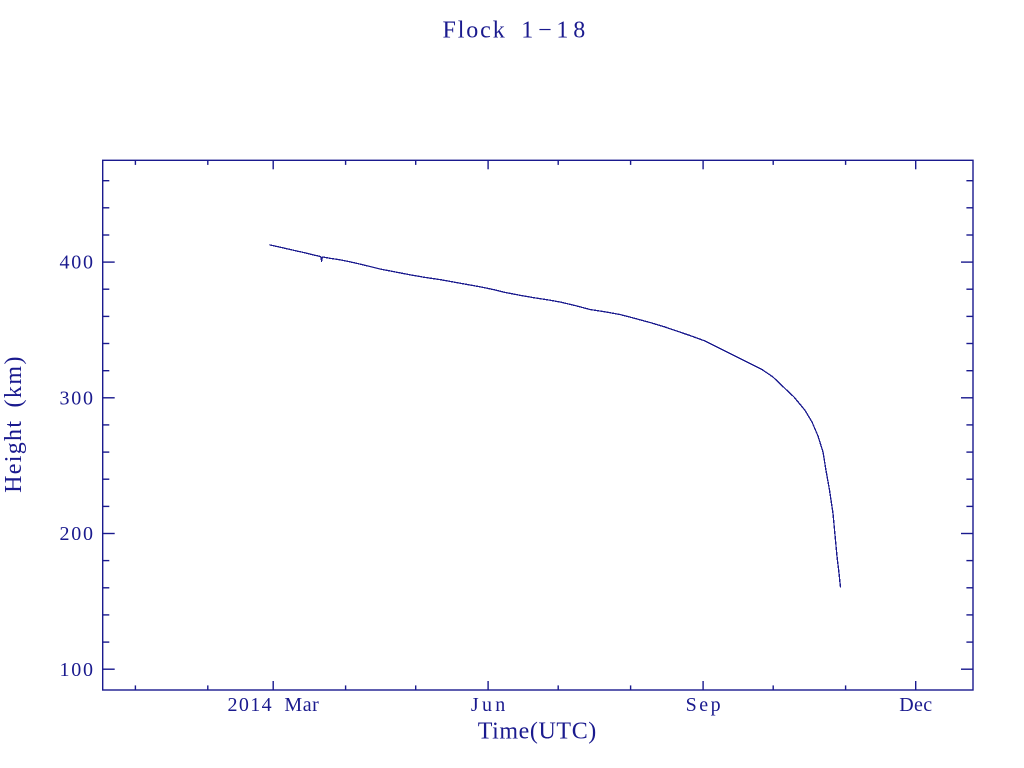 The image size is (1024, 768). Describe the element at coordinates (77, 398) in the screenshot. I see `svg-text: 300` at that location.